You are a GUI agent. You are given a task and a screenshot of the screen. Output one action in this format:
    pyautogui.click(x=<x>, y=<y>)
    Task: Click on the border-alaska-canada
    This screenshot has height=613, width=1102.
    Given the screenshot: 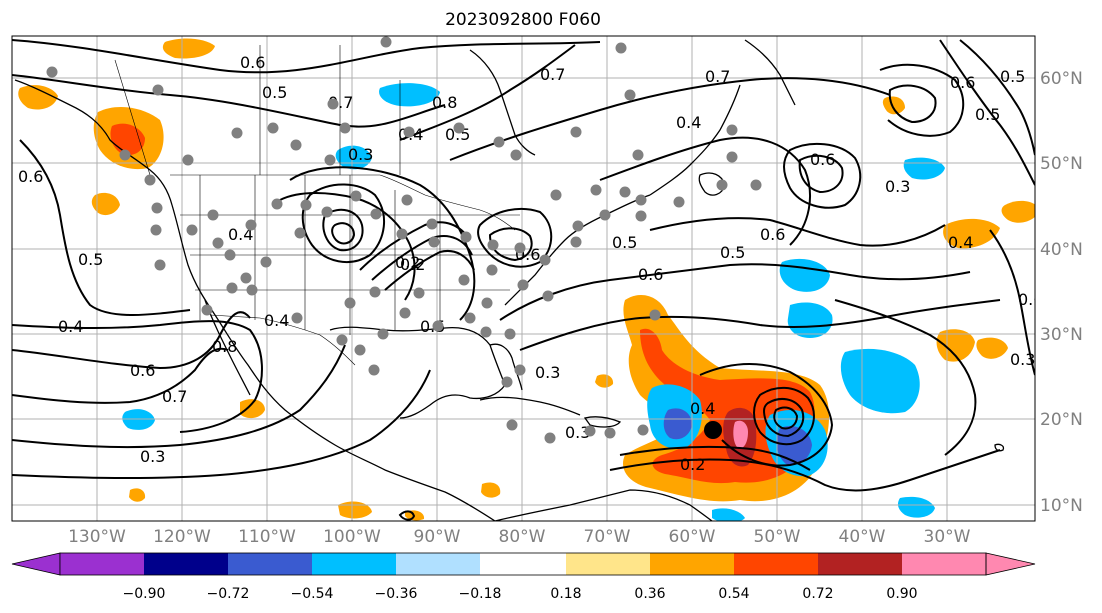 What is the action you would take?
    pyautogui.click(x=132, y=117)
    